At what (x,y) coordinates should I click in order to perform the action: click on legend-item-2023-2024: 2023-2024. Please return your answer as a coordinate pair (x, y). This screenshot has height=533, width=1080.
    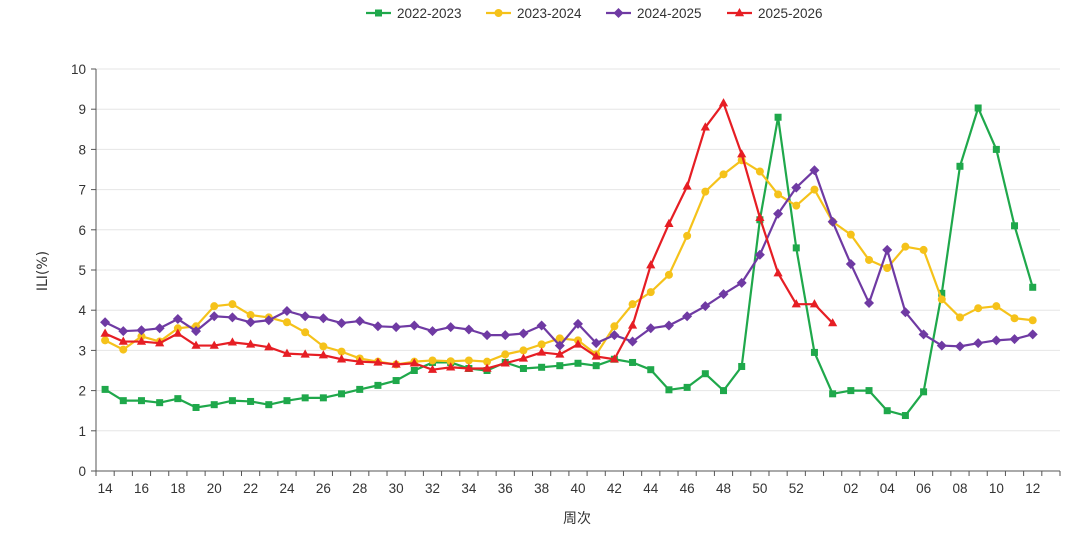
    Looking at the image, I should click on (534, 13).